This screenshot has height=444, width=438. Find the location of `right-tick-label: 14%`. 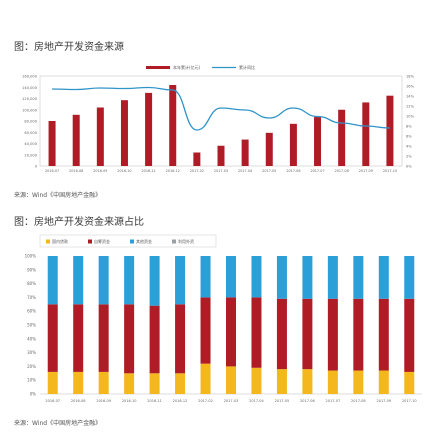

right-tick-label: 14% is located at coordinates (410, 97).